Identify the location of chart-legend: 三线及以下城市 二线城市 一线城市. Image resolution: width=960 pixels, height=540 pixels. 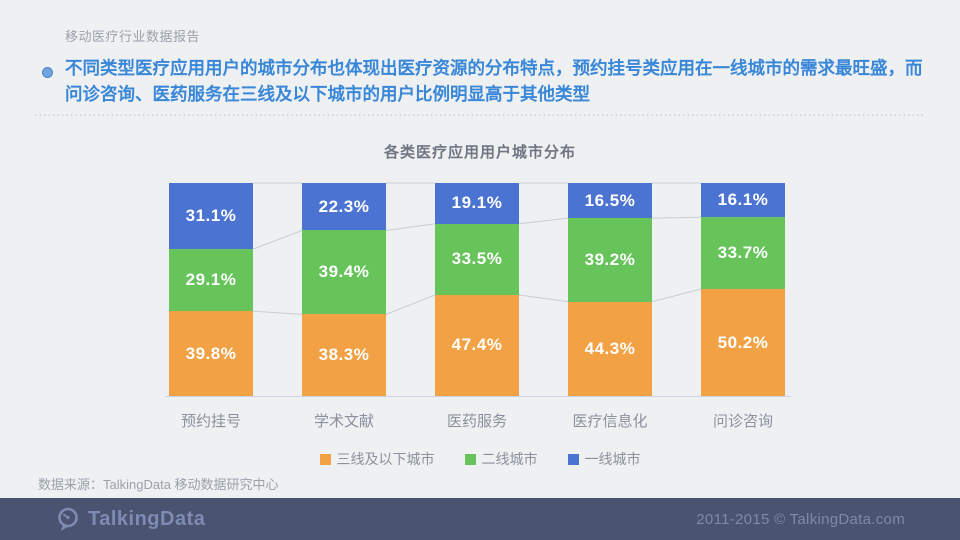
(480, 459).